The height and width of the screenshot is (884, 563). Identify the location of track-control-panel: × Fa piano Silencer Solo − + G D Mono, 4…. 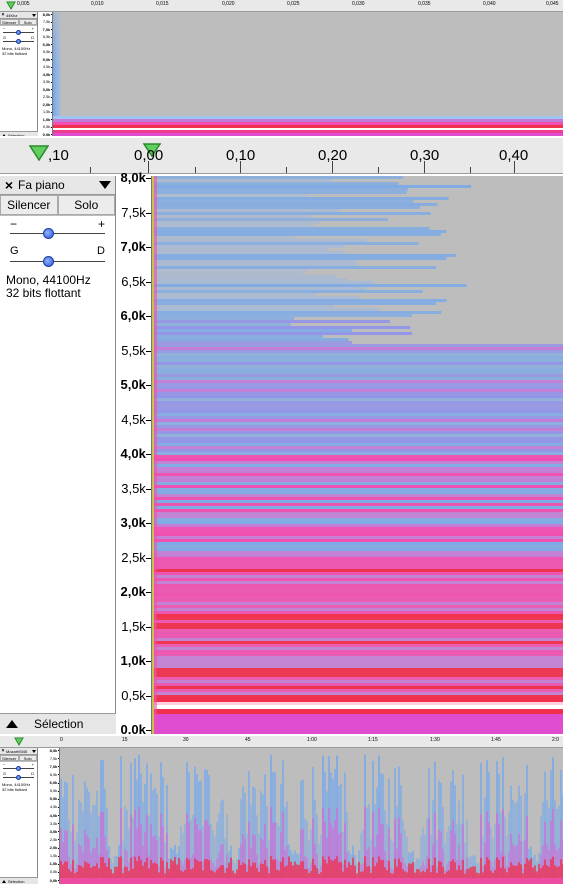
(58, 455).